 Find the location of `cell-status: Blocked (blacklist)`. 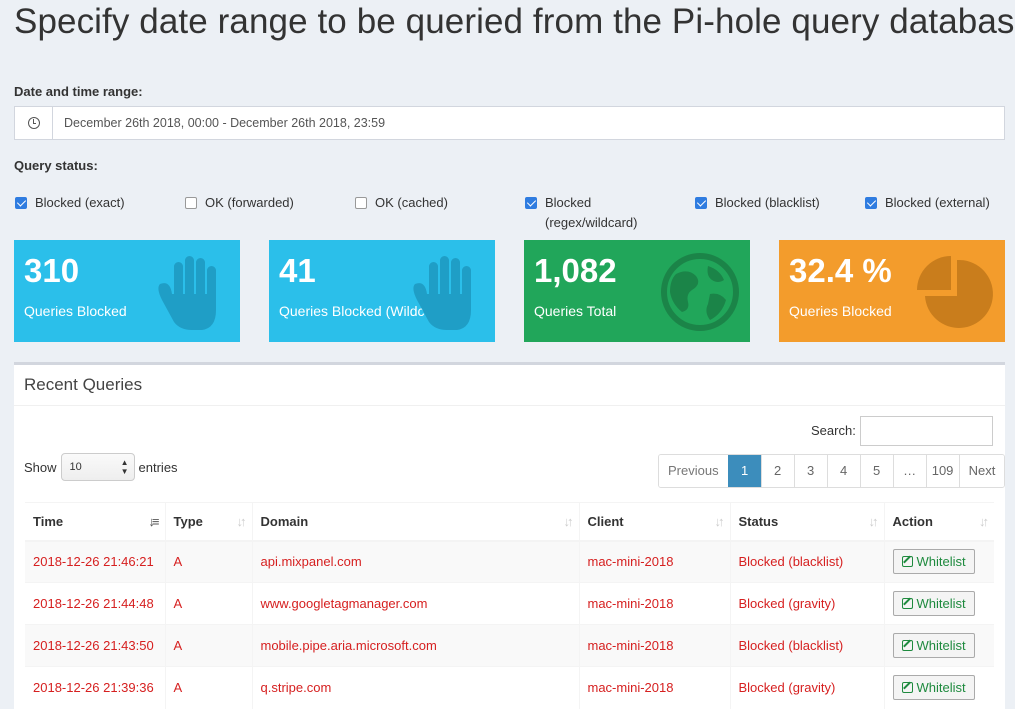

cell-status: Blocked (blacklist) is located at coordinates (806, 561).